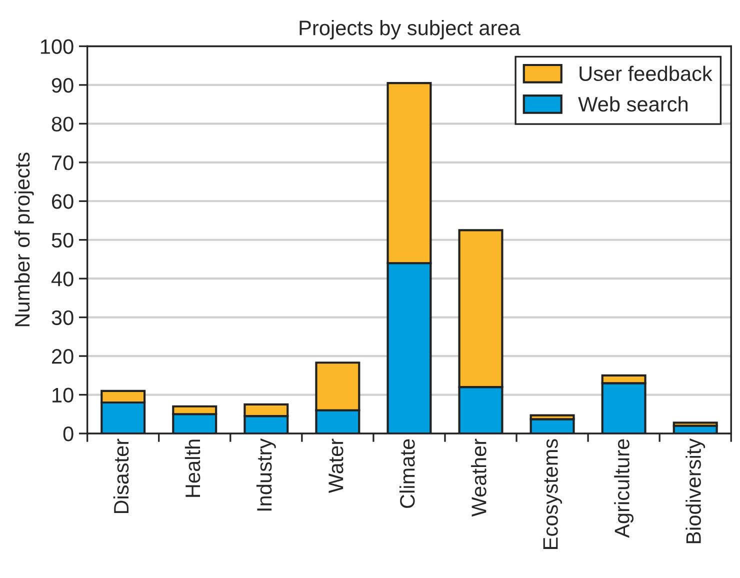 This screenshot has height=578, width=740. Describe the element at coordinates (696, 491) in the screenshot. I see `x-tick-label: Biodiversity` at that location.